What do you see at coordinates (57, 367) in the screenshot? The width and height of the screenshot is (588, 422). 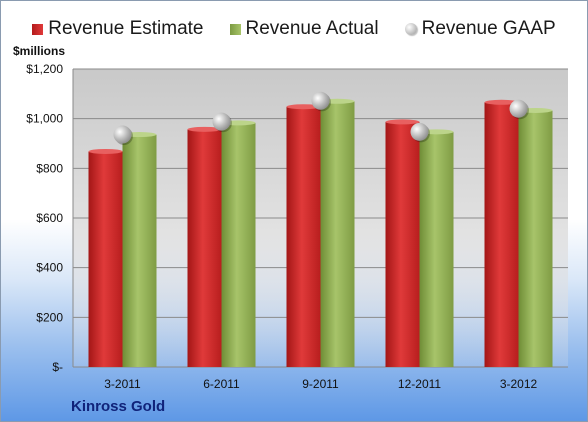 I see `y-tick-label: $-` at bounding box center [57, 367].